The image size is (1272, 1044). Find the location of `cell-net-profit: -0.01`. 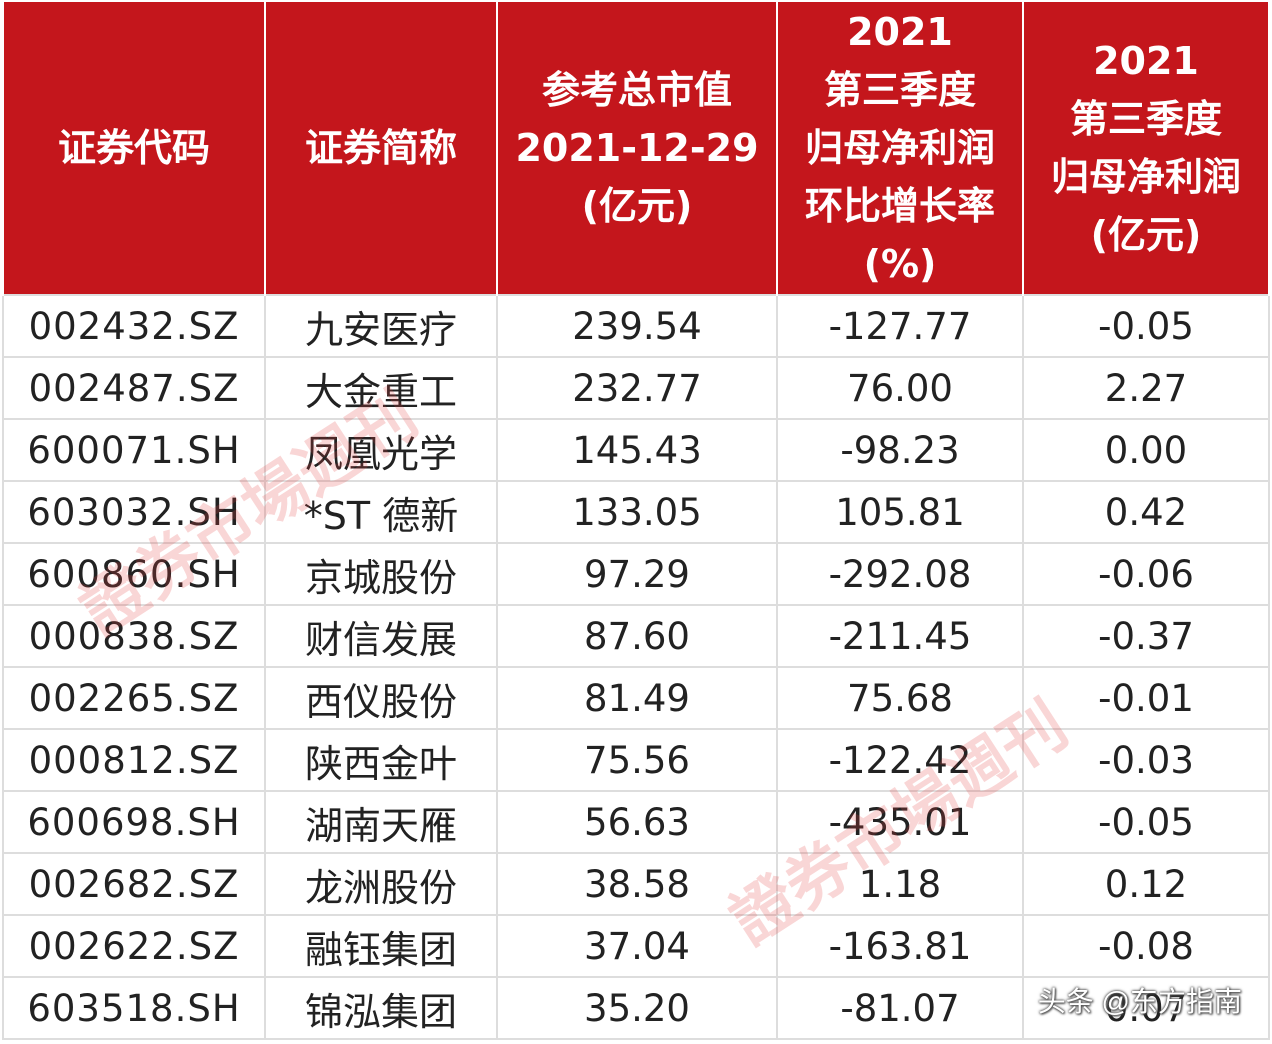

cell-net-profit: -0.01 is located at coordinates (1146, 698).